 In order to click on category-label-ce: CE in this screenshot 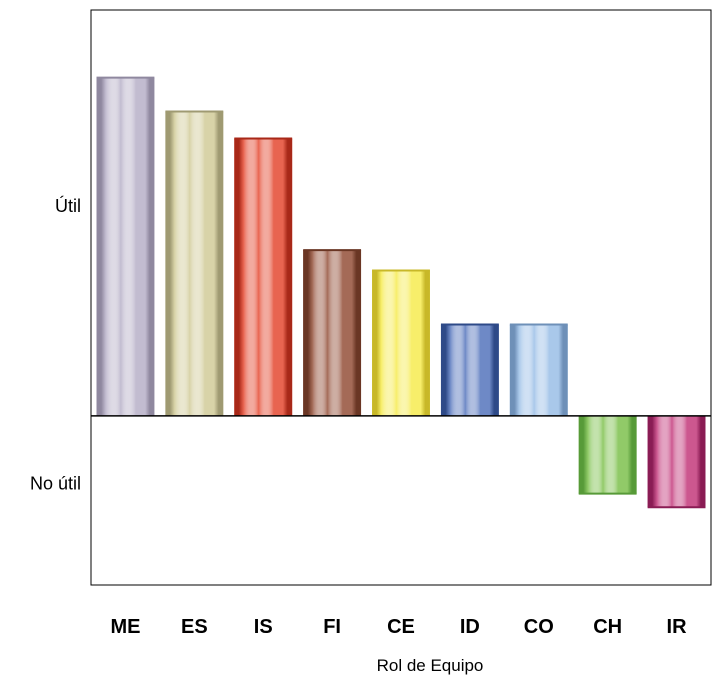, I will do `click(401, 627)`.